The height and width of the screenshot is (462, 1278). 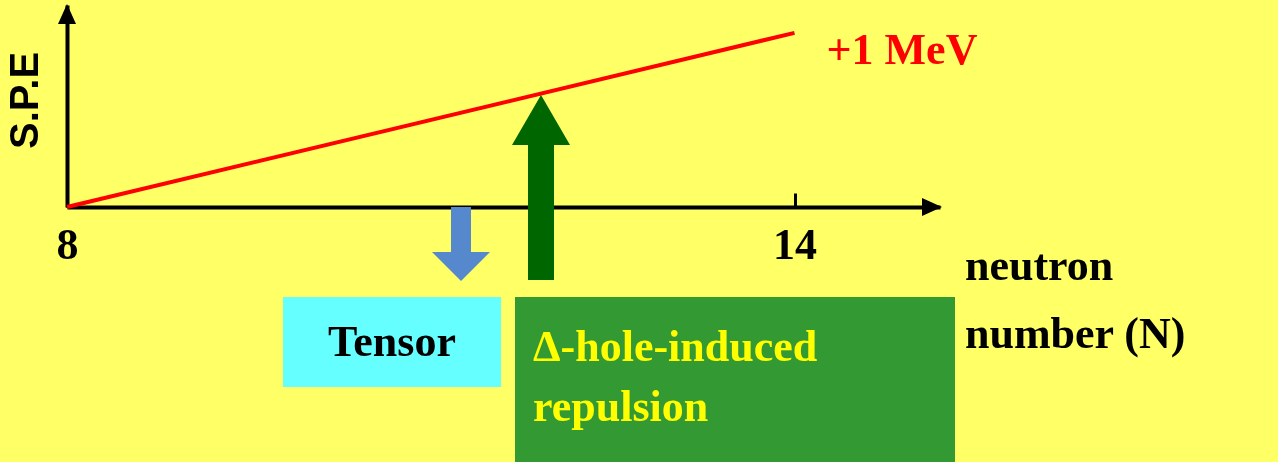 What do you see at coordinates (735, 379) in the screenshot?
I see `text: Δ-hole-induced repulsion` at bounding box center [735, 379].